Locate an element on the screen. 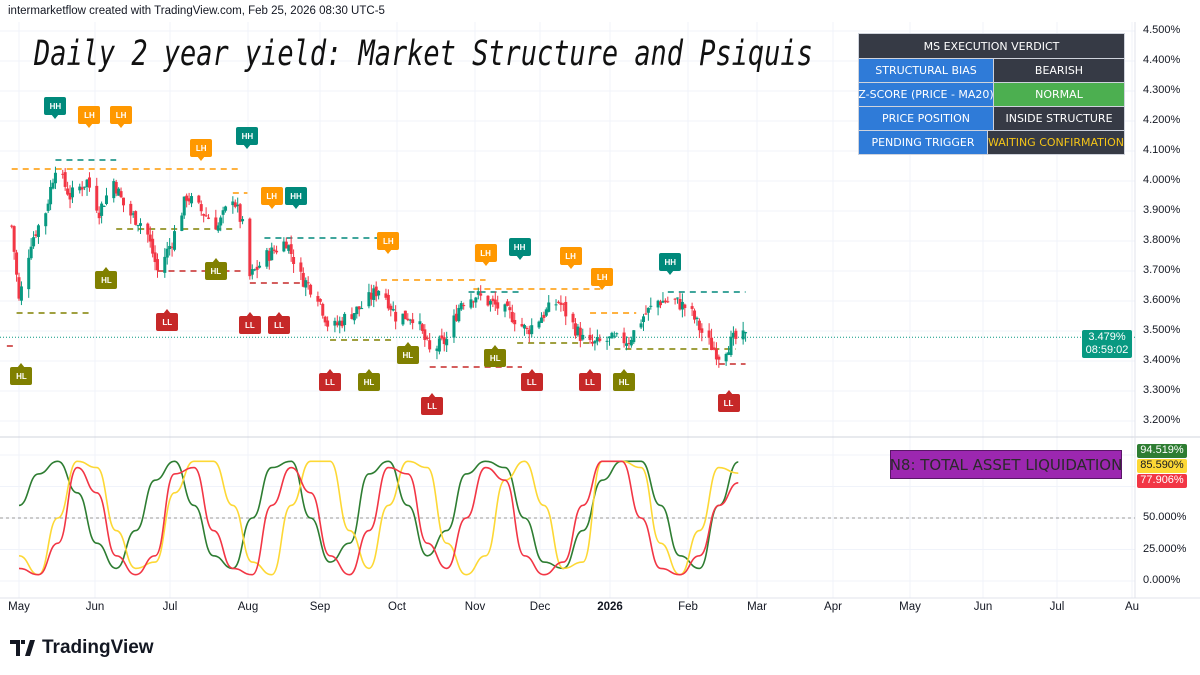 The width and height of the screenshot is (1200, 675). time-tick: Jul is located at coordinates (170, 607).